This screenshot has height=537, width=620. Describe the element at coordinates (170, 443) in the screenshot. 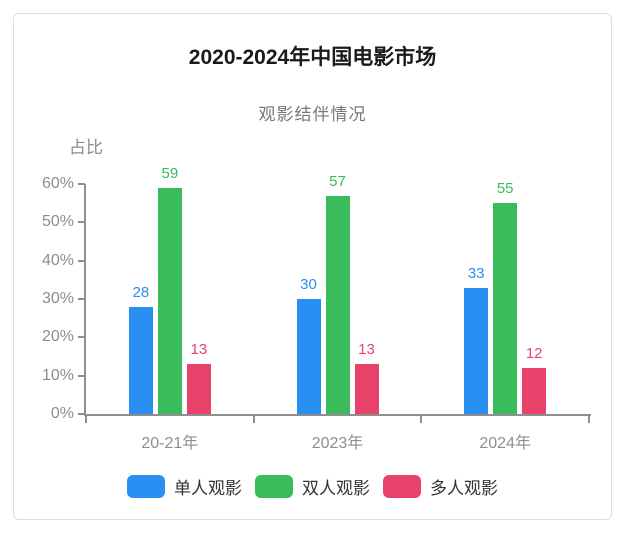

I see `x-axis-label: 20-21年` at that location.